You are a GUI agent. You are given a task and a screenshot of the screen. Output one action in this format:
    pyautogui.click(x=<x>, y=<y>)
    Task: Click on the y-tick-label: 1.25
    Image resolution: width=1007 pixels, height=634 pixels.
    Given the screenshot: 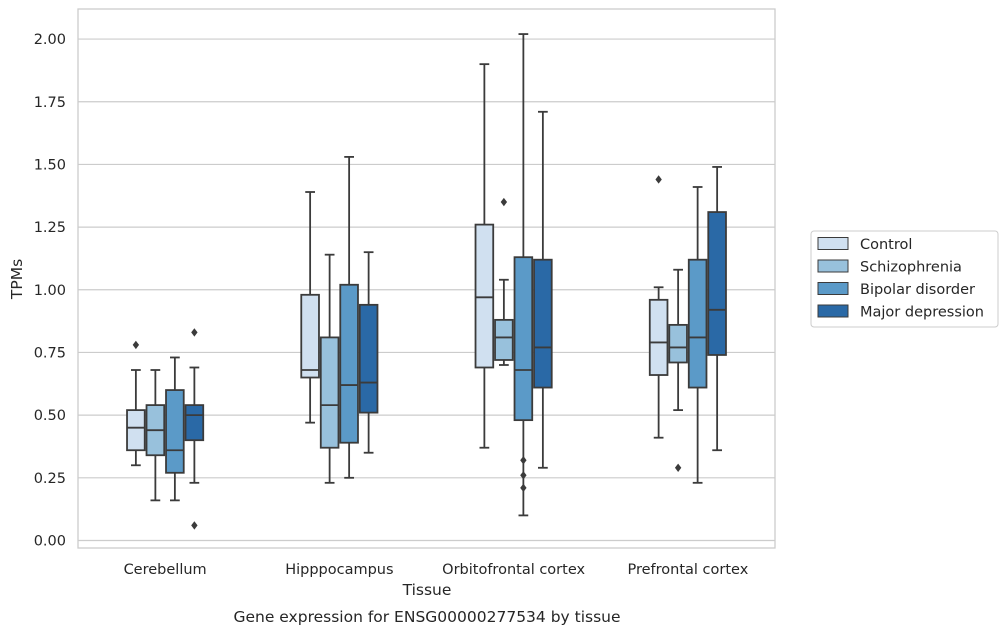 What is the action you would take?
    pyautogui.click(x=50, y=228)
    